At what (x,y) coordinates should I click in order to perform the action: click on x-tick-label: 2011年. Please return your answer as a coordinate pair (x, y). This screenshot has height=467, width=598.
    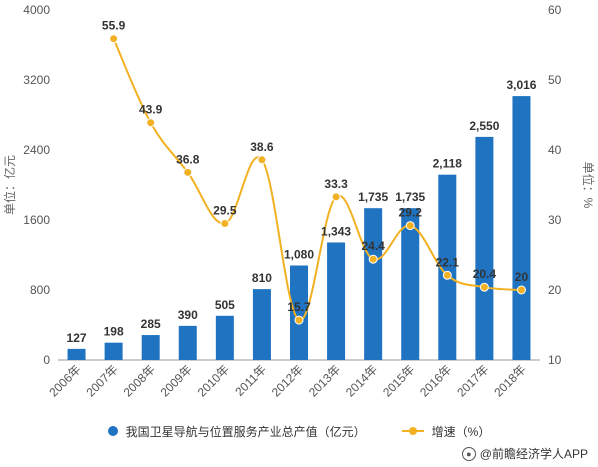
    Looking at the image, I should click on (250, 380).